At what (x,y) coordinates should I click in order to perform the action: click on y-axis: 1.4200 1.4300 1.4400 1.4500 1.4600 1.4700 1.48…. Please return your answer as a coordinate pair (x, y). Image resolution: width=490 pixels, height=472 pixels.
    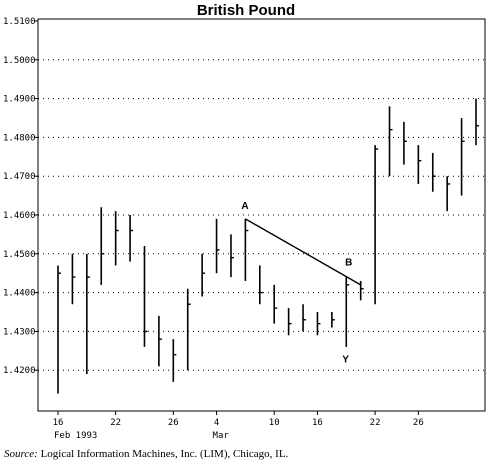
    Looking at the image, I should click on (20, 196).